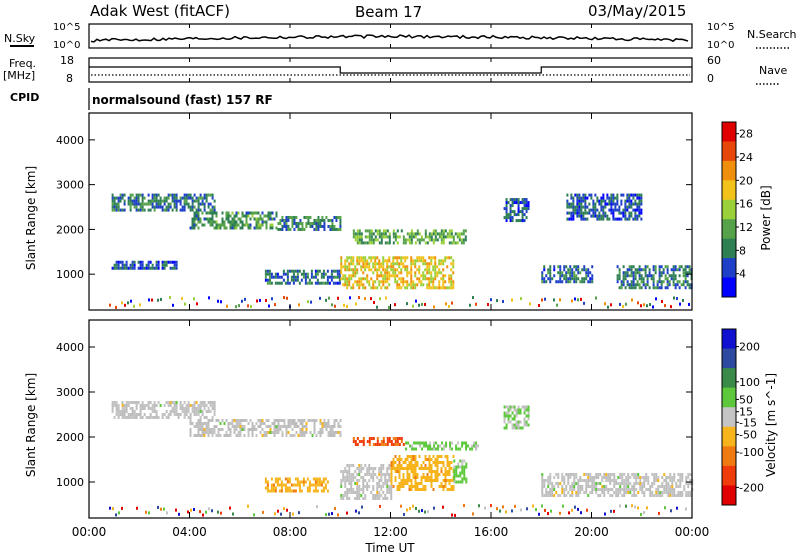 This screenshot has height=554, width=800. I want to click on colorbar-swatch, so click(729, 436).